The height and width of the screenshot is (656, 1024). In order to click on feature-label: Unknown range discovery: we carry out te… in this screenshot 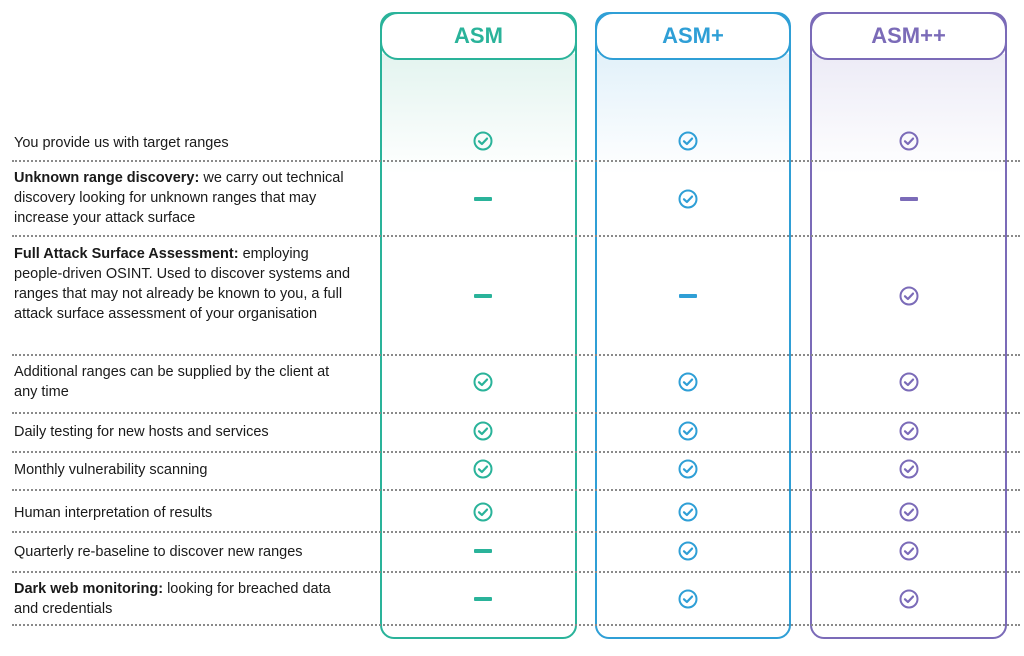, I will do `click(184, 198)`.